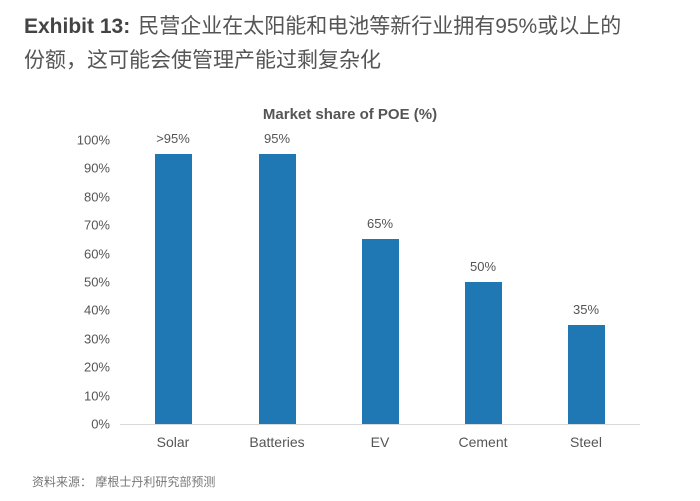 The image size is (700, 501). What do you see at coordinates (173, 139) in the screenshot?
I see `value-label: >95%` at bounding box center [173, 139].